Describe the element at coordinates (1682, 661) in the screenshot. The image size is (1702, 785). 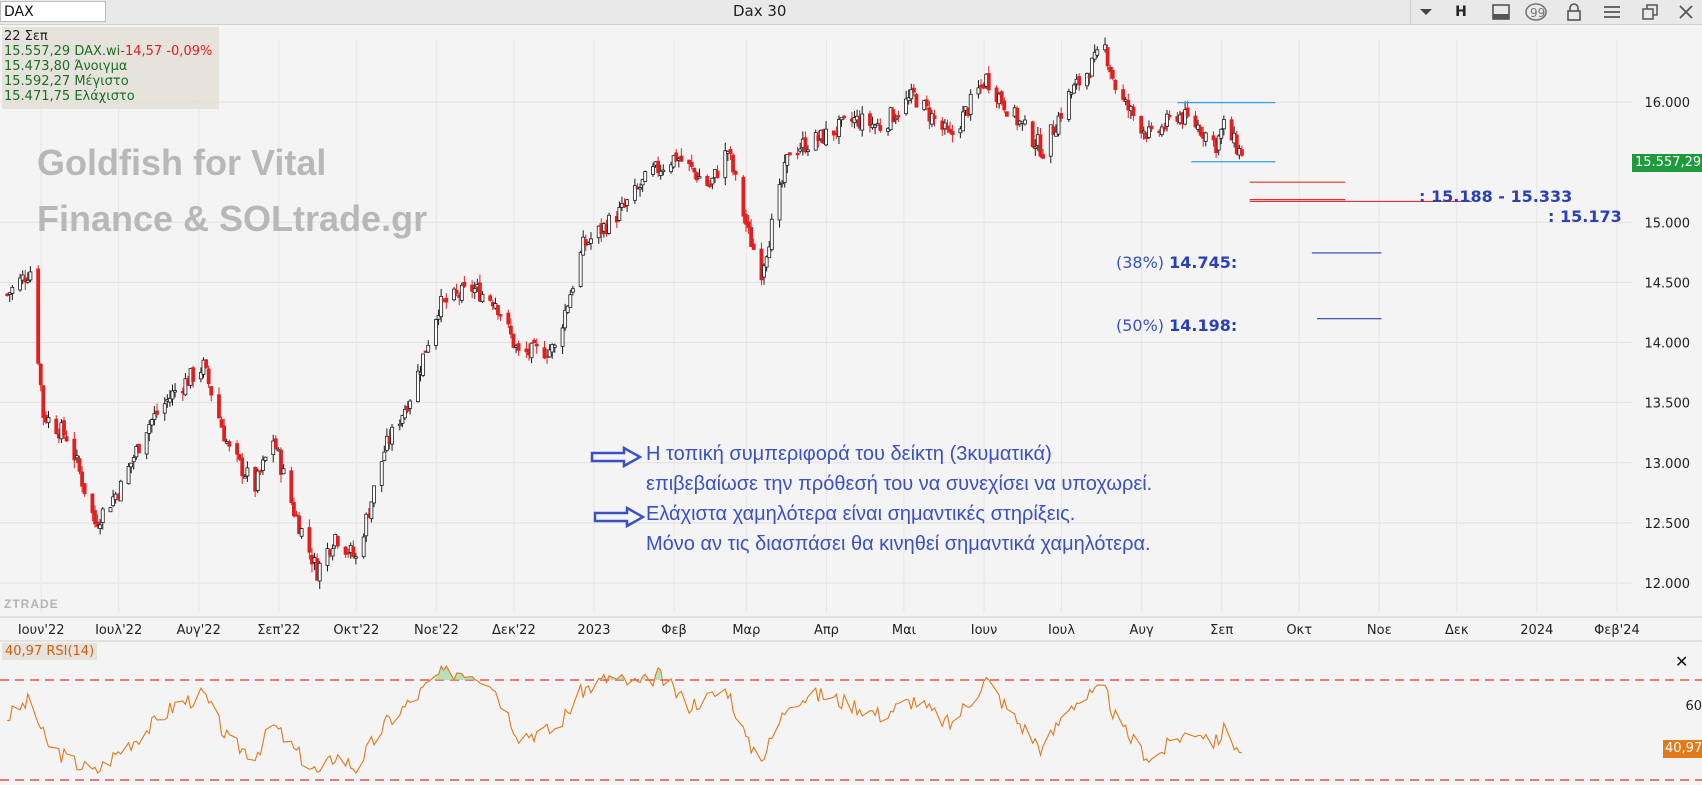
I see `close-icon: ✕` at that location.